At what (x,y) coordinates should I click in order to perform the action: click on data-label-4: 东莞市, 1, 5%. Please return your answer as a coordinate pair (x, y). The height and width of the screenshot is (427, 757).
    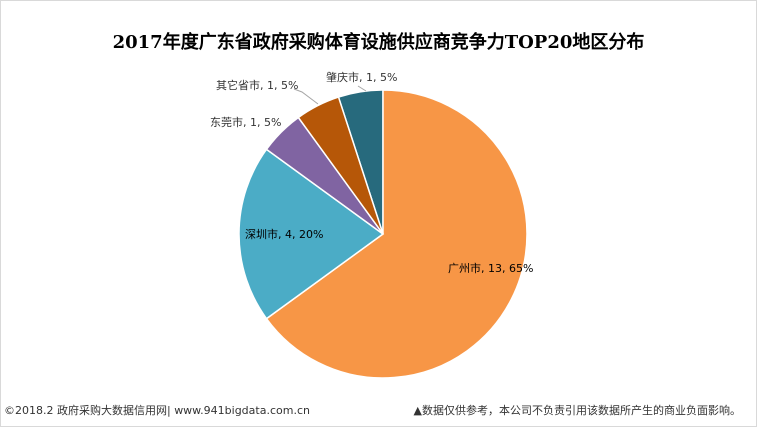
    Looking at the image, I should click on (245, 122).